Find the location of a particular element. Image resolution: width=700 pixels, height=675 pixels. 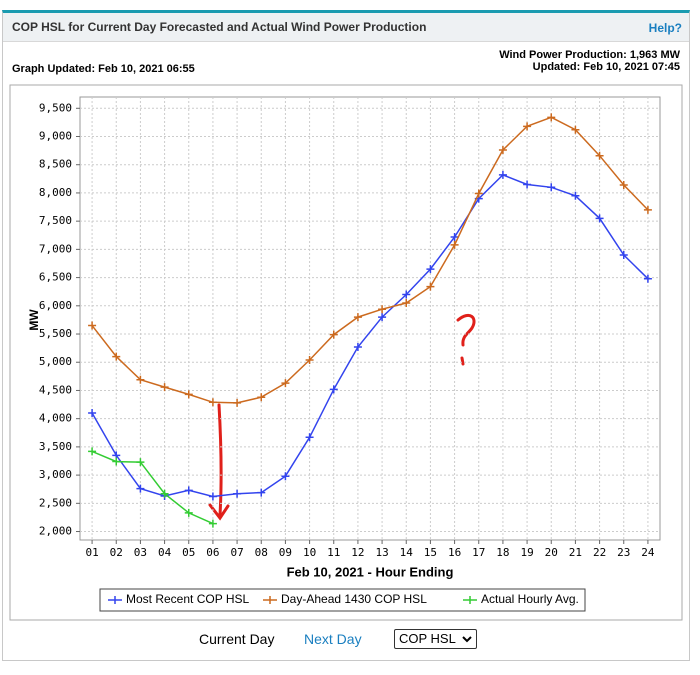

wind-production: Wind Power Production: 1,963 MW is located at coordinates (589, 55).